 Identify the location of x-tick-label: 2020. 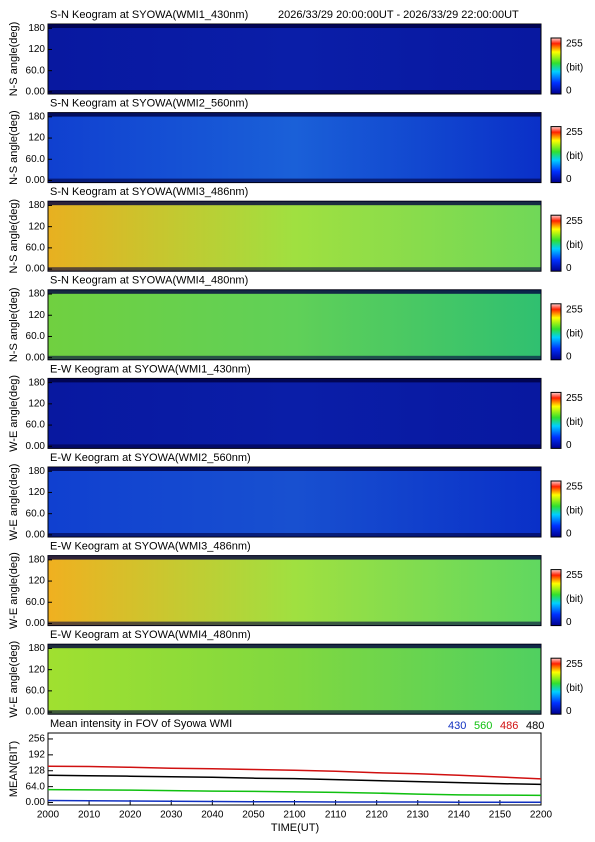
(130, 815).